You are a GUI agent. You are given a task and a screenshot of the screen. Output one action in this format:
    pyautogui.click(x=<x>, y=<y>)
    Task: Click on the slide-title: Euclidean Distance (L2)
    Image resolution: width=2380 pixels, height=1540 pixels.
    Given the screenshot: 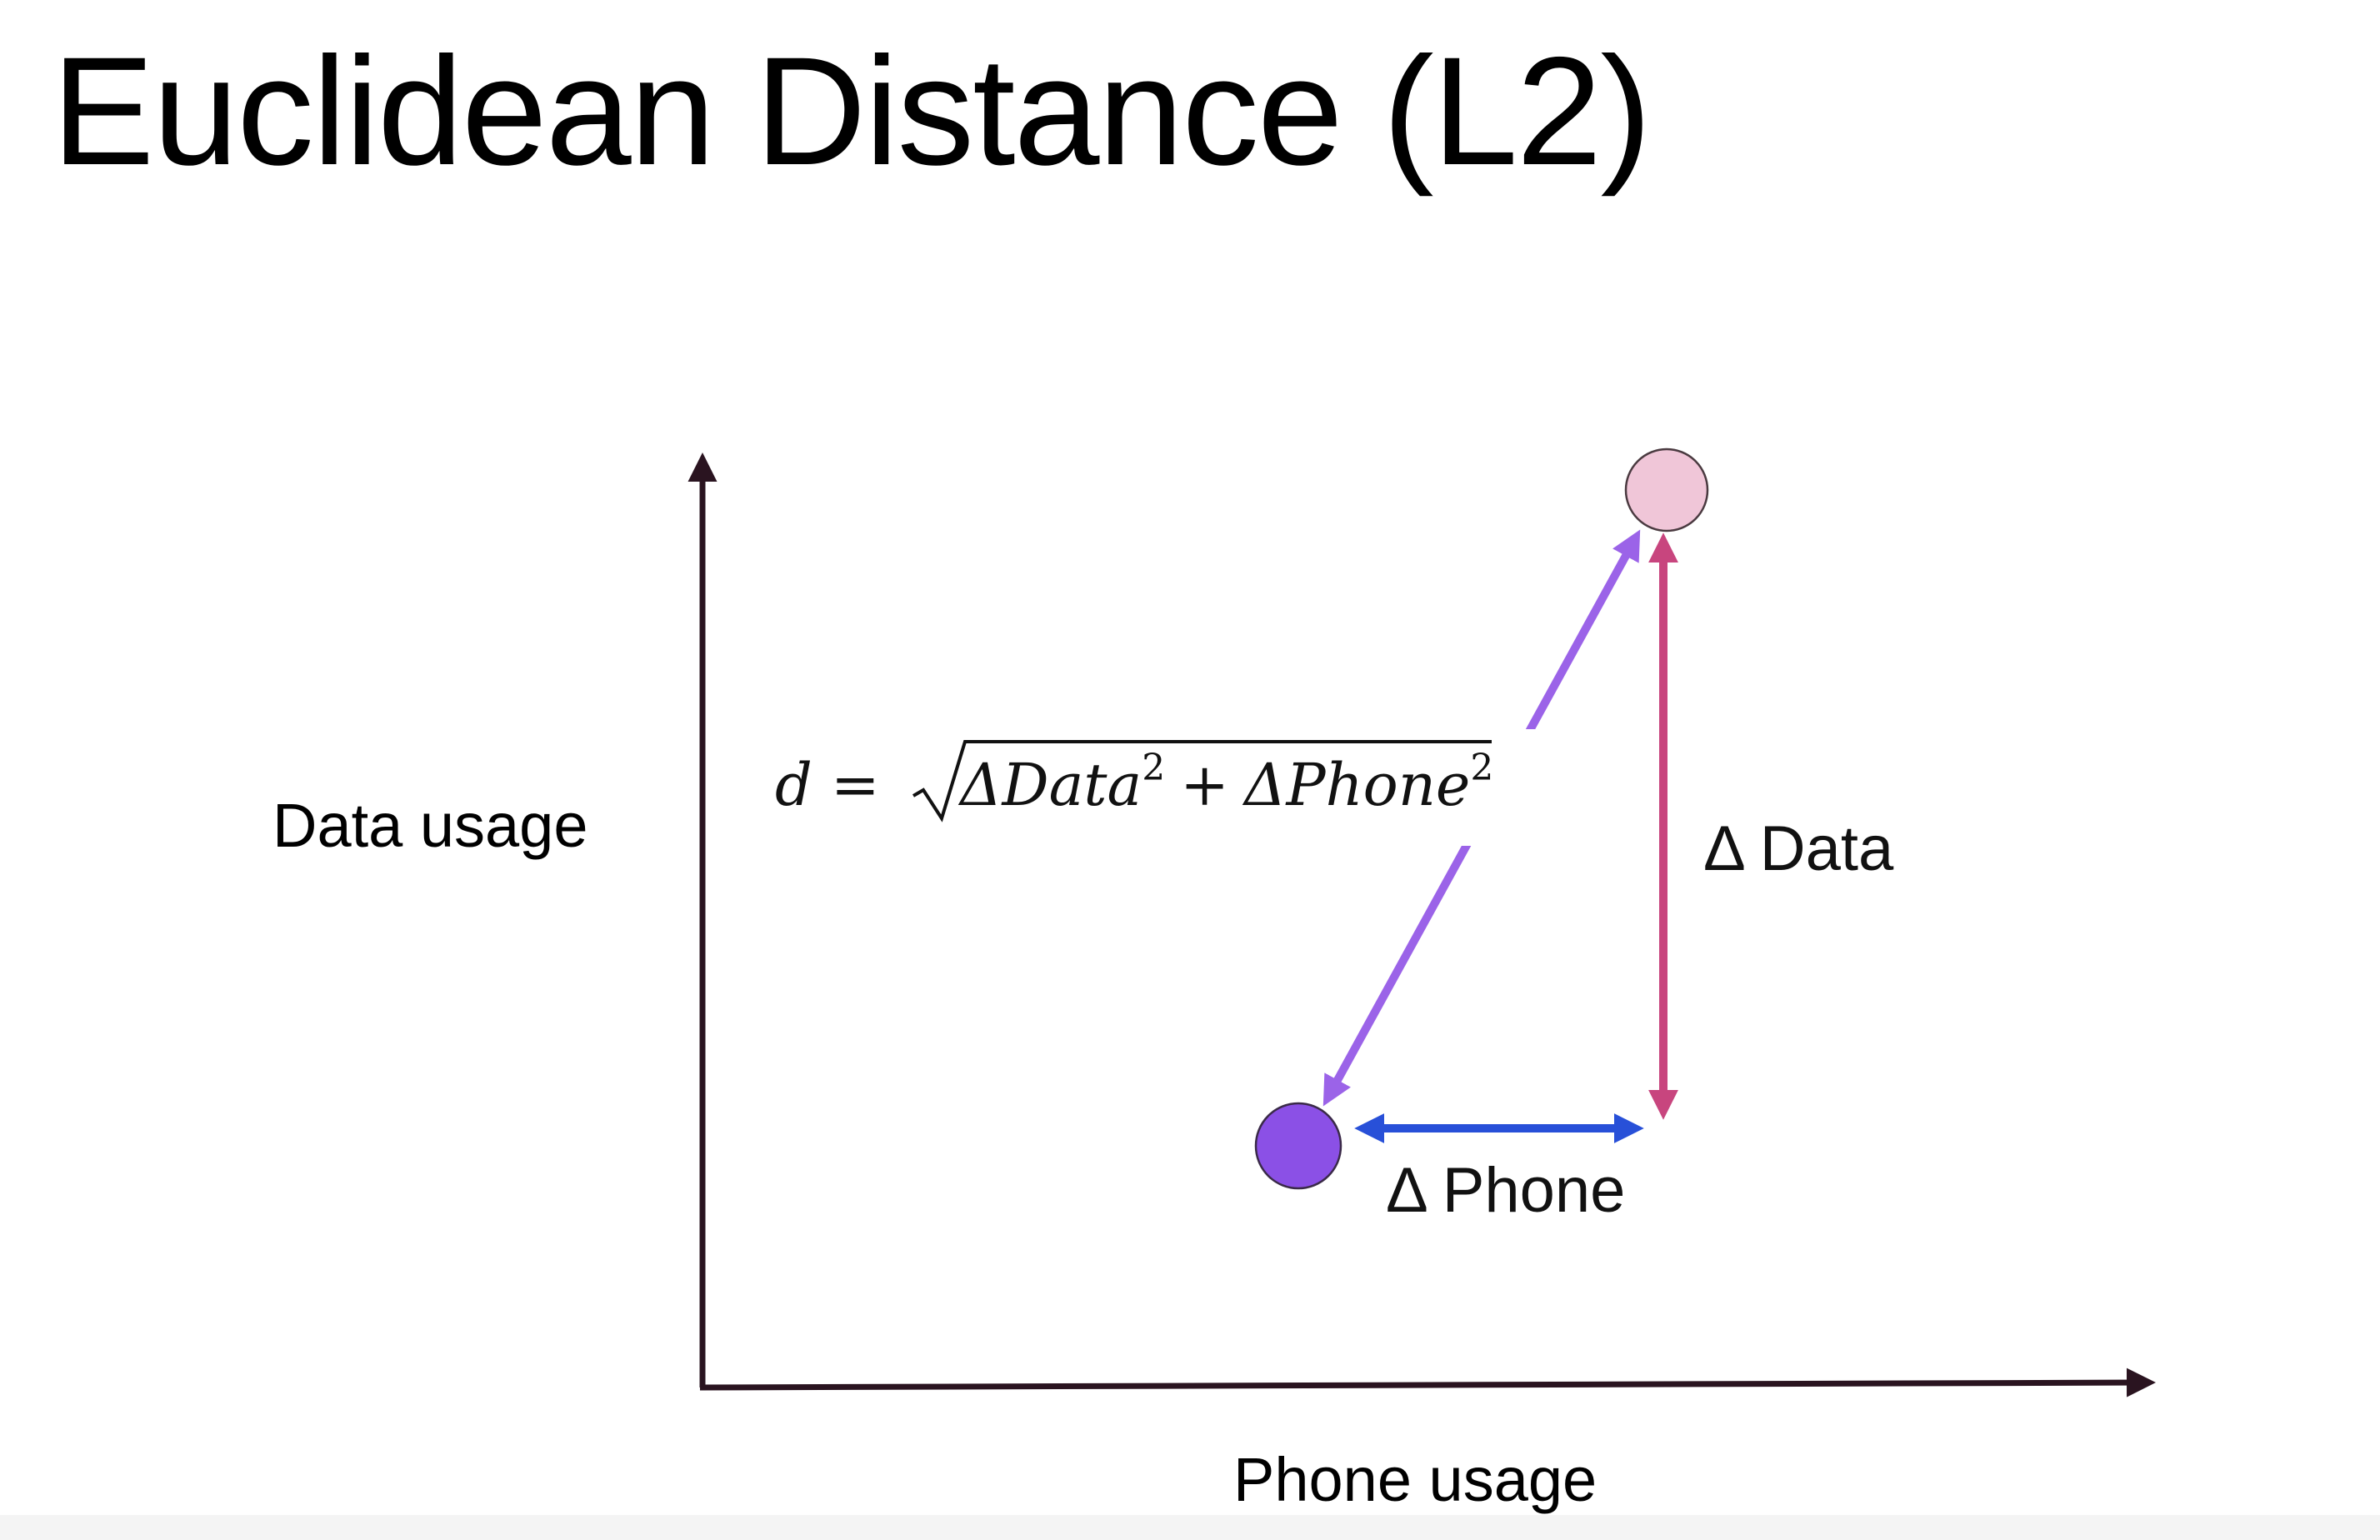 What is the action you would take?
    pyautogui.click(x=852, y=112)
    